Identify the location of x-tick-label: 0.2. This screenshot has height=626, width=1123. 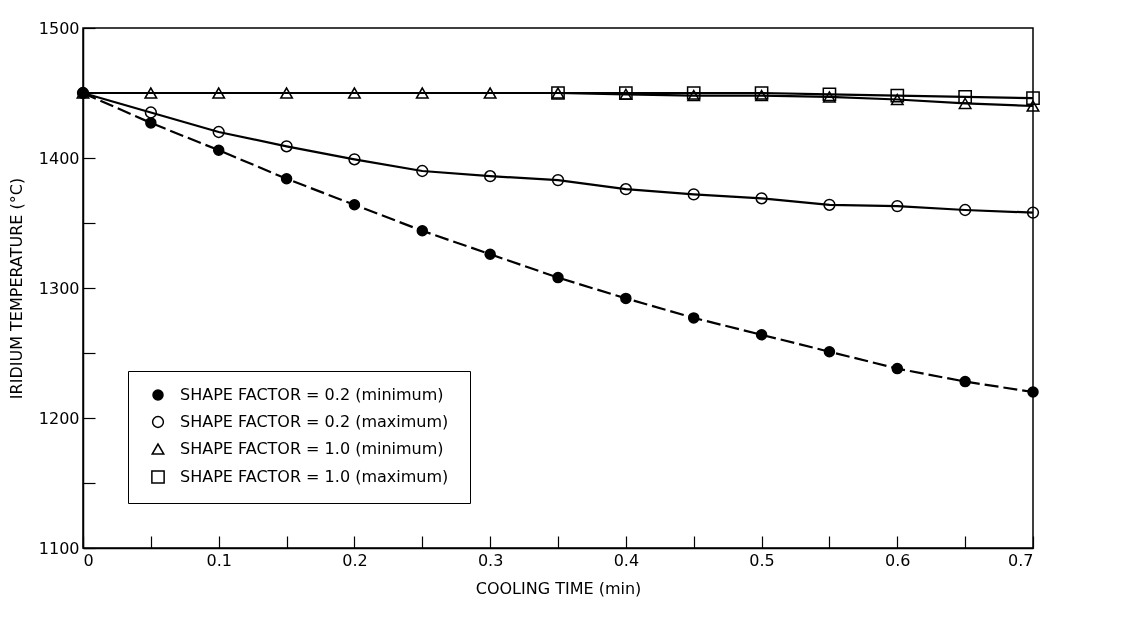
(355, 560).